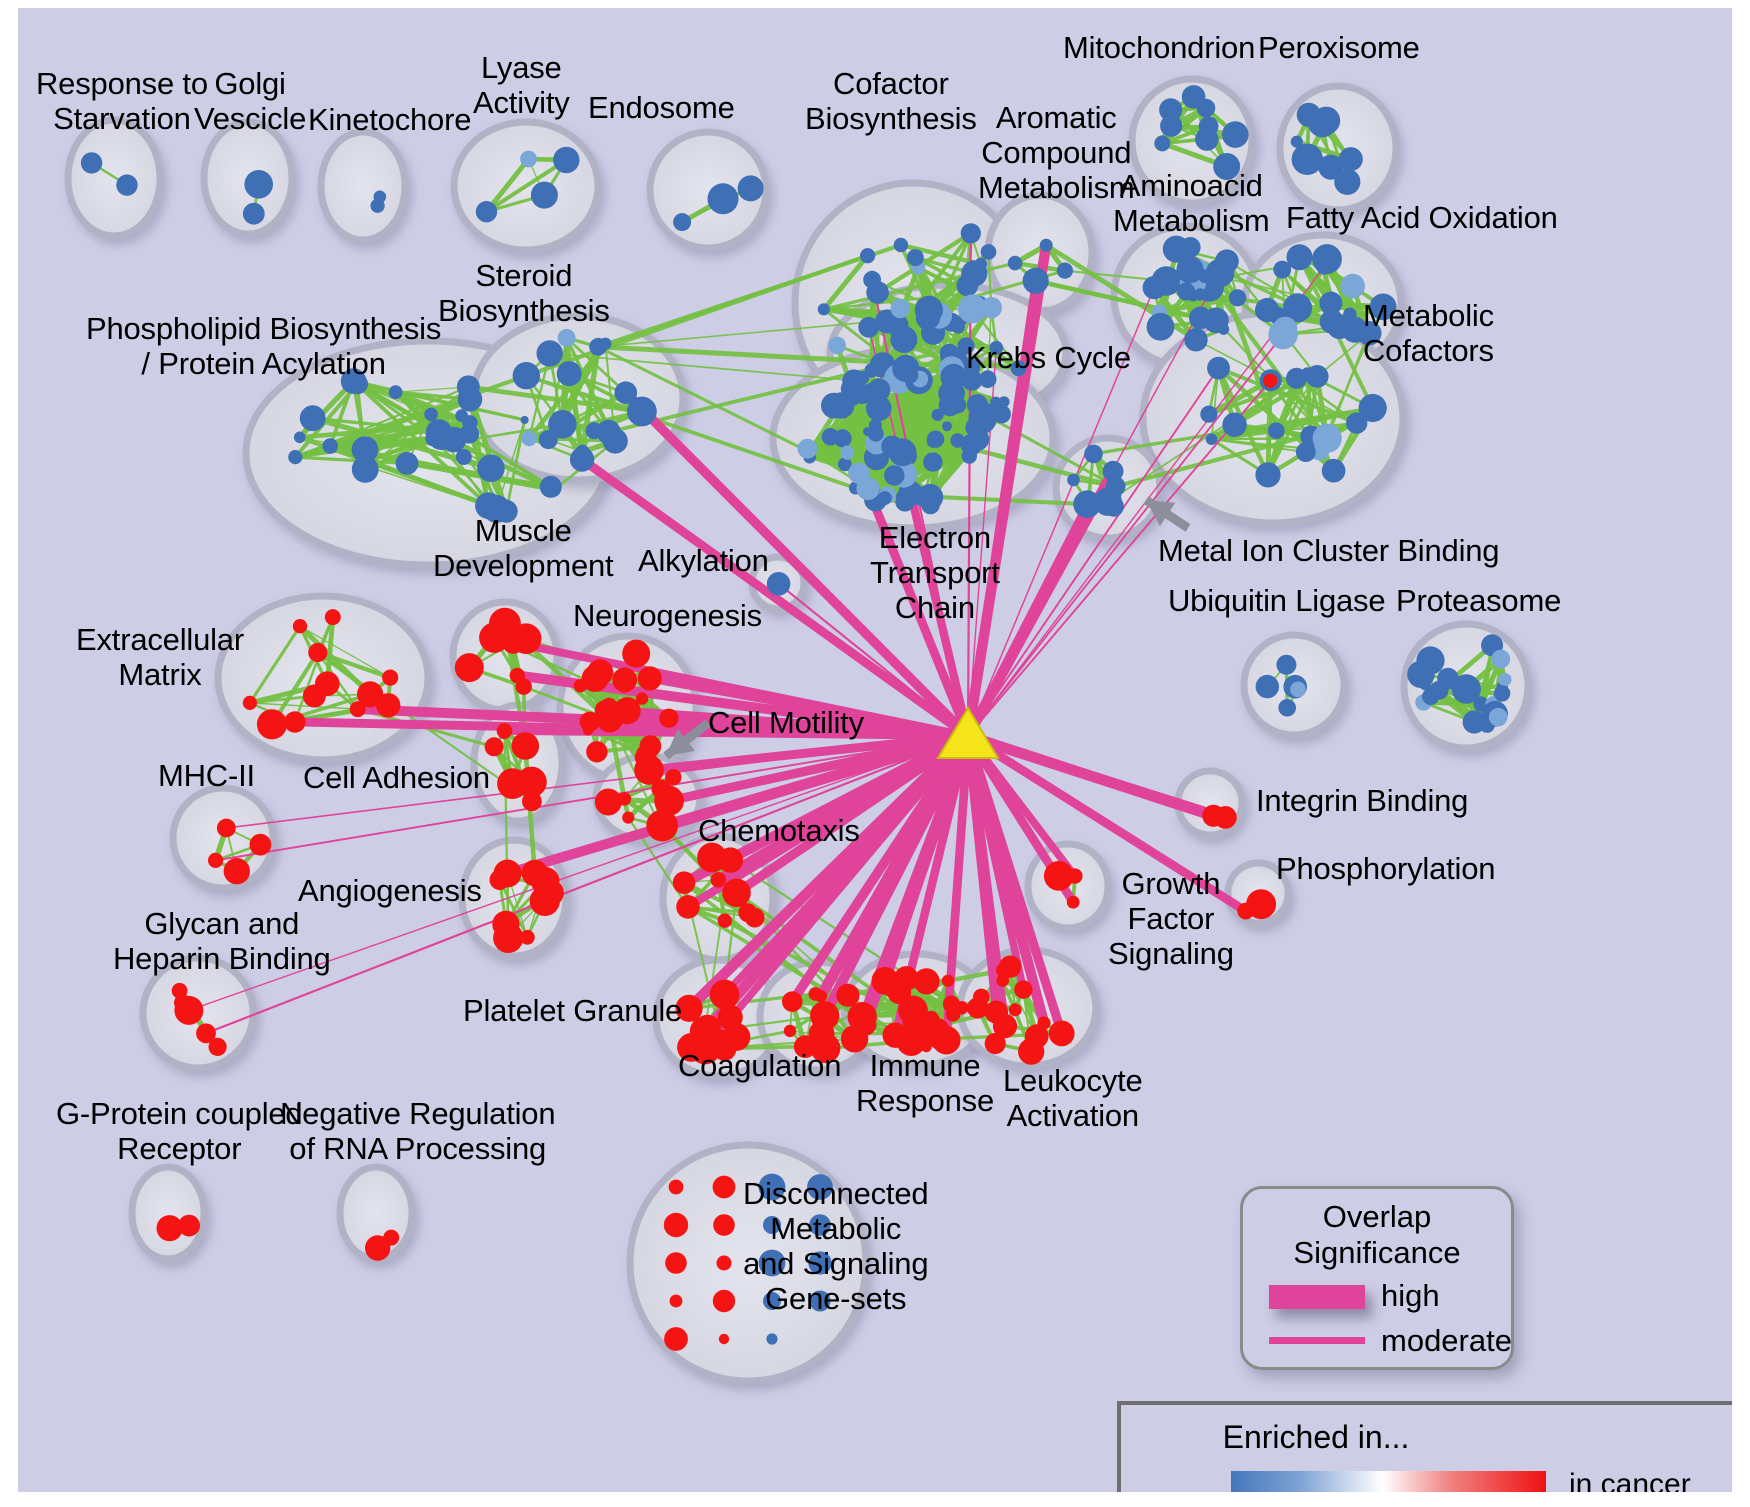  I want to click on colon-cancer-hub-triangle, so click(968, 732).